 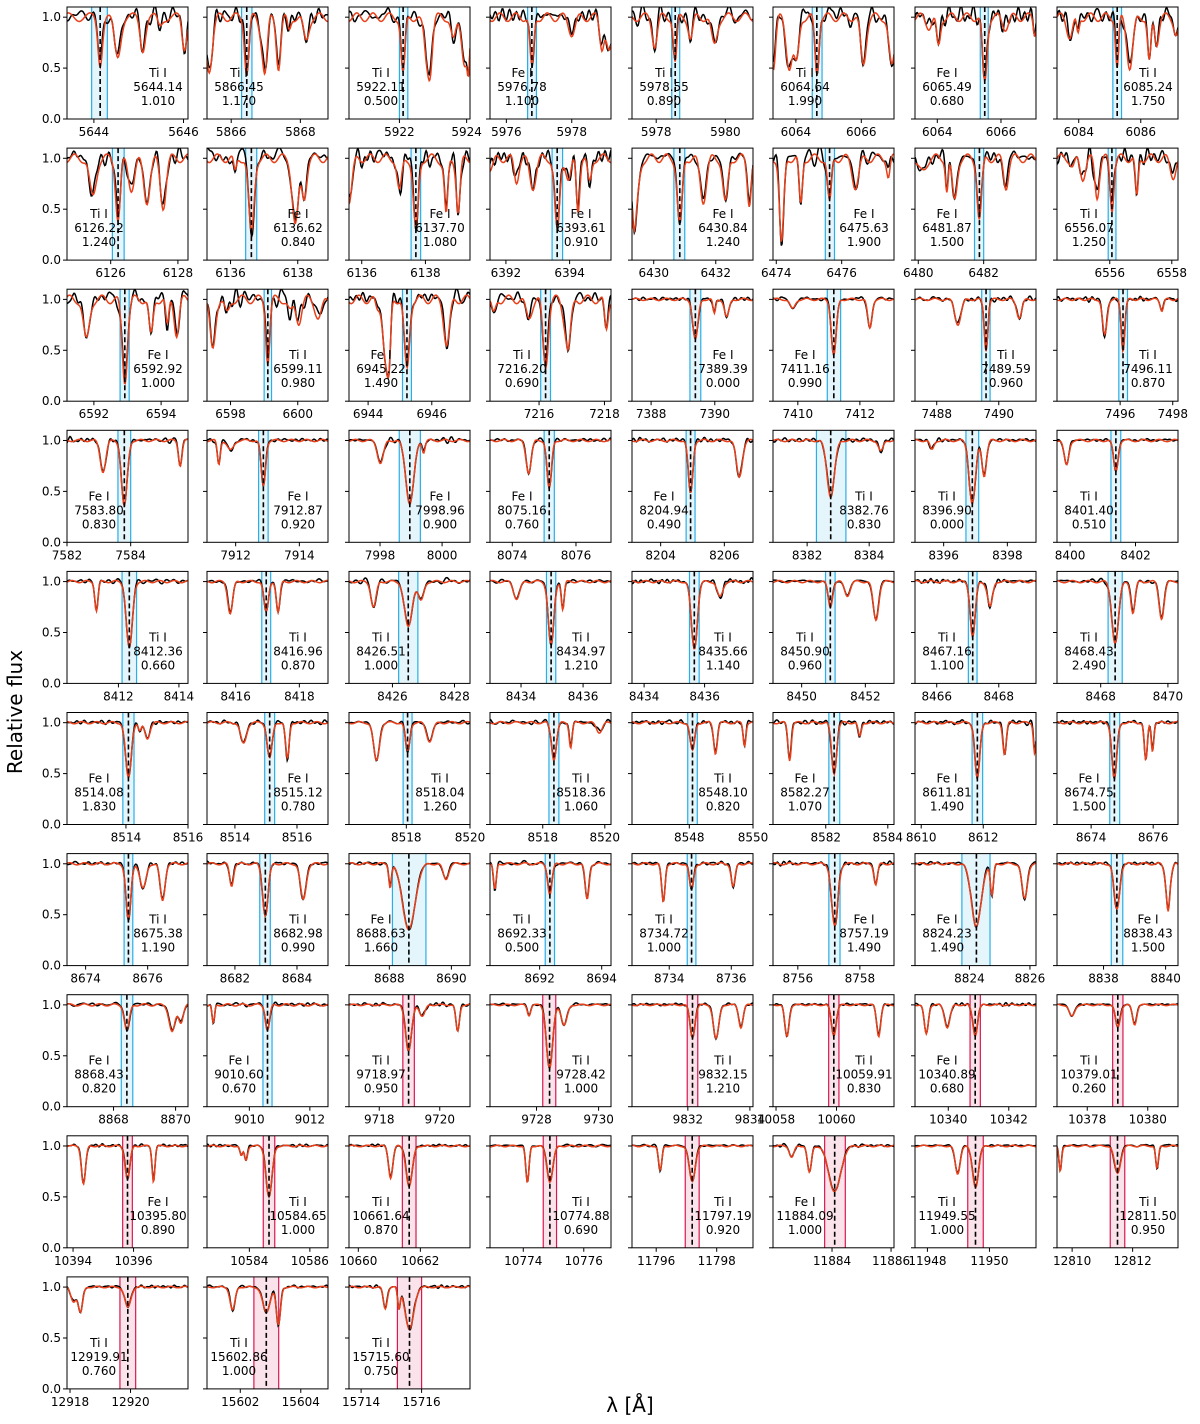 I want to click on line-wavelength-label: 7998.96, so click(x=440, y=510).